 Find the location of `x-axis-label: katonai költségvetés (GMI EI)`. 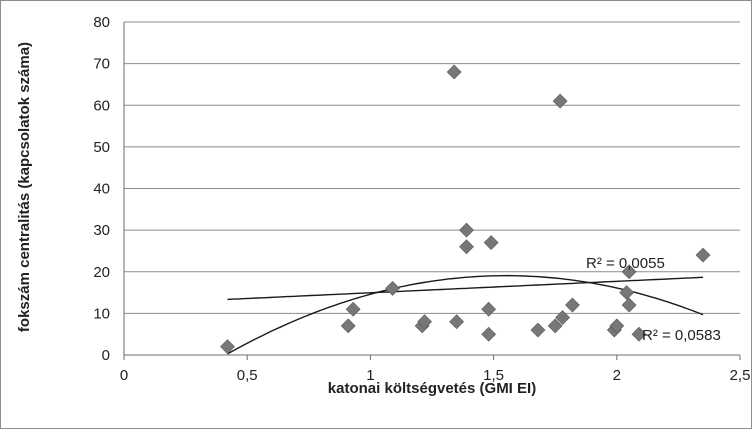

x-axis-label: katonai költségvetés (GMI EI) is located at coordinates (432, 388).